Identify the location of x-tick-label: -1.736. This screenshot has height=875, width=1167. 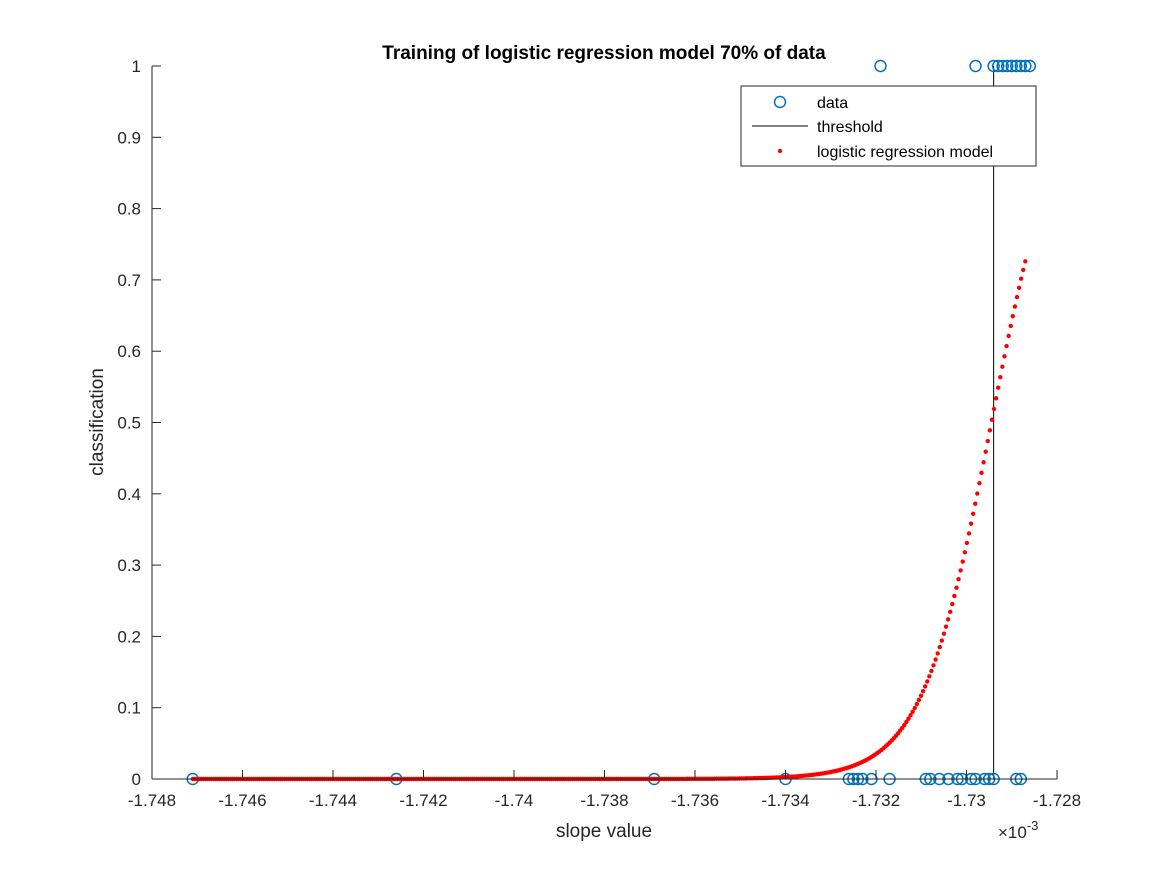
(695, 800).